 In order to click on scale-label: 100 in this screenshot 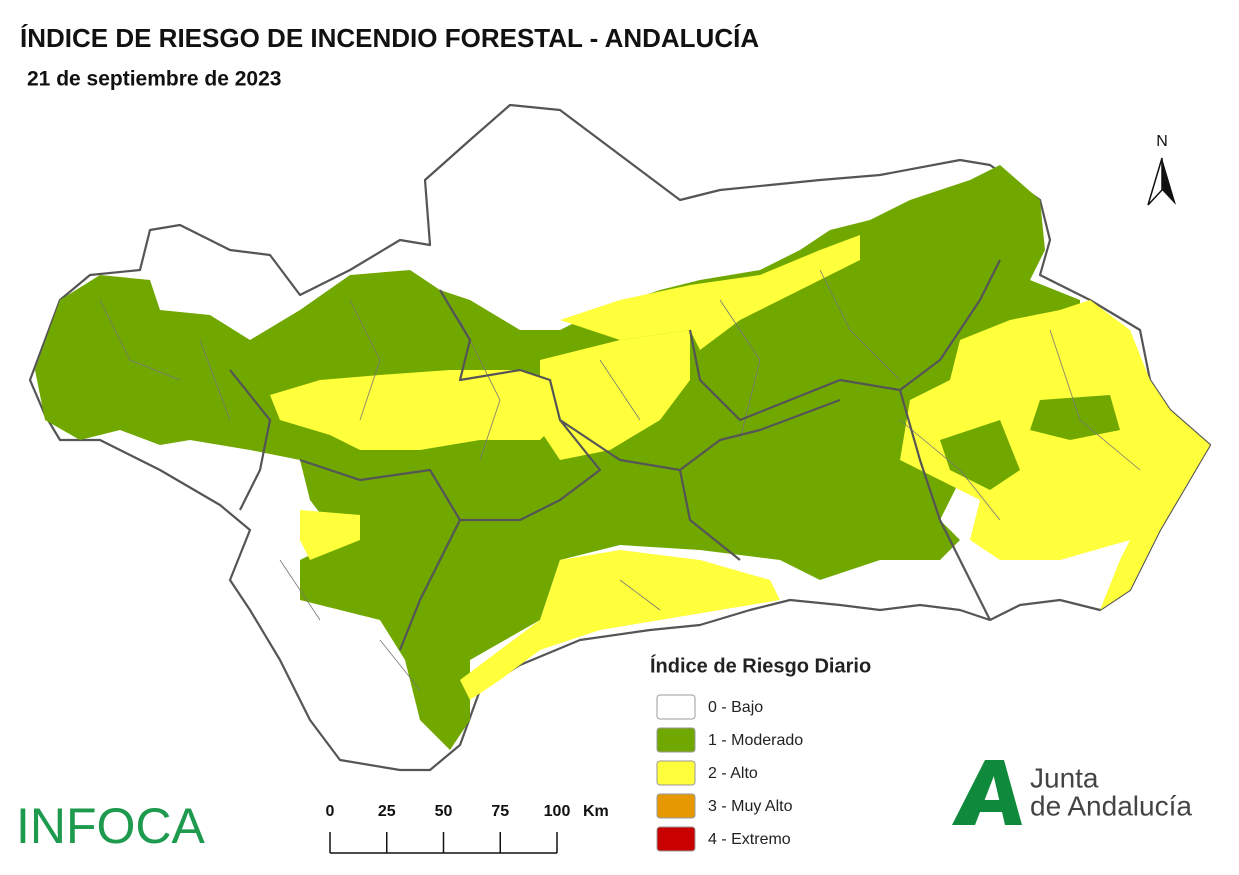, I will do `click(557, 811)`.